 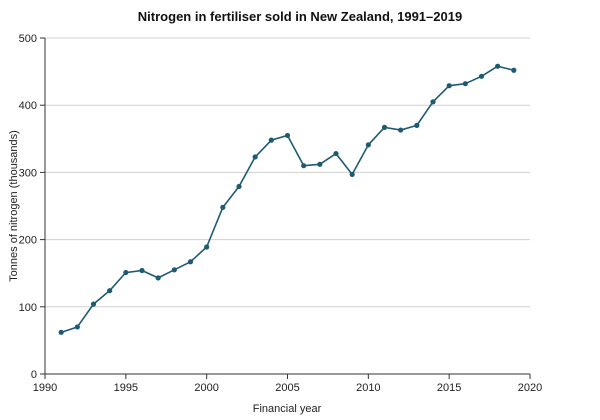 What do you see at coordinates (433, 102) in the screenshot?
I see `data-point-2014` at bounding box center [433, 102].